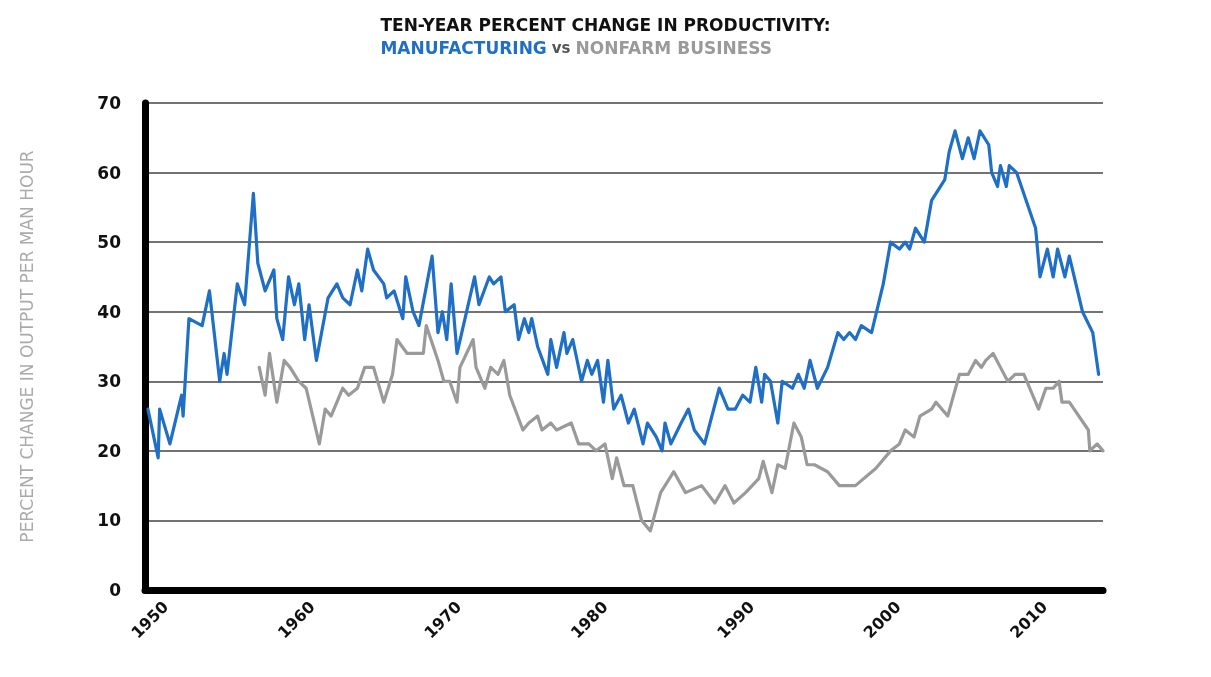 The height and width of the screenshot is (677, 1211). What do you see at coordinates (109, 172) in the screenshot?
I see `y-tick-label: 60` at bounding box center [109, 172].